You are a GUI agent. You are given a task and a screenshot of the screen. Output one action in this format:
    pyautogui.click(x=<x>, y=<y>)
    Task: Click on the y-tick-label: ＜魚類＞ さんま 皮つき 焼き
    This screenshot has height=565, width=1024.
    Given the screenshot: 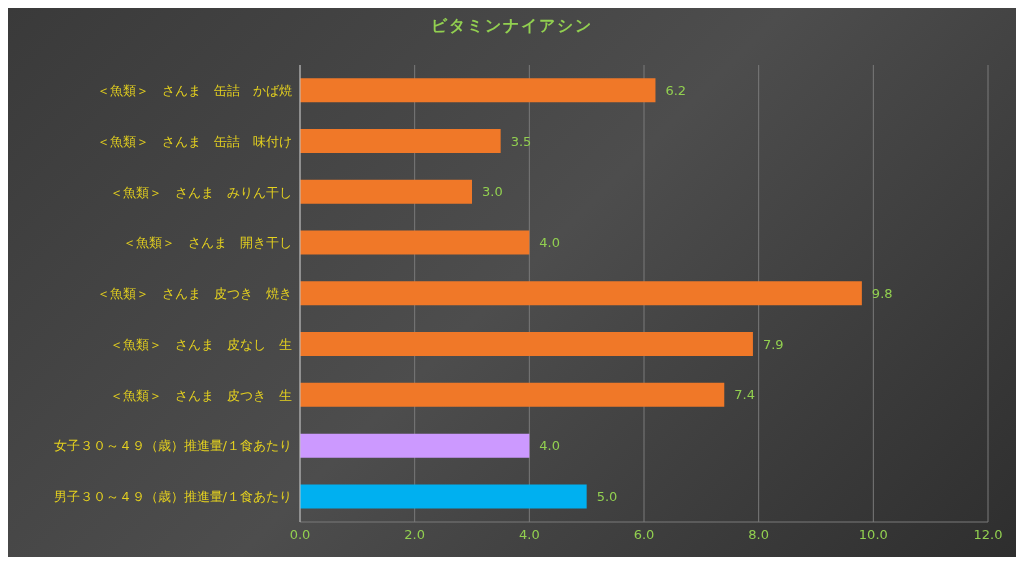 What is the action you would take?
    pyautogui.click(x=194, y=294)
    